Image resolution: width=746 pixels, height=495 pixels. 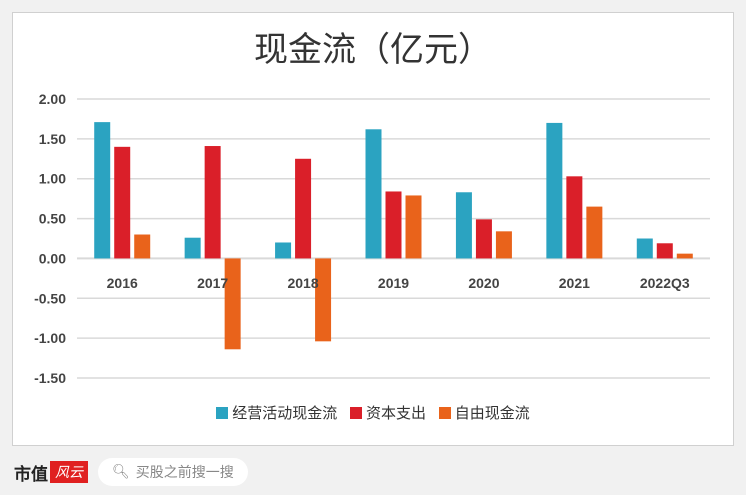 What do you see at coordinates (50, 298) in the screenshot?
I see `y-tick-label: -0.50` at bounding box center [50, 298].